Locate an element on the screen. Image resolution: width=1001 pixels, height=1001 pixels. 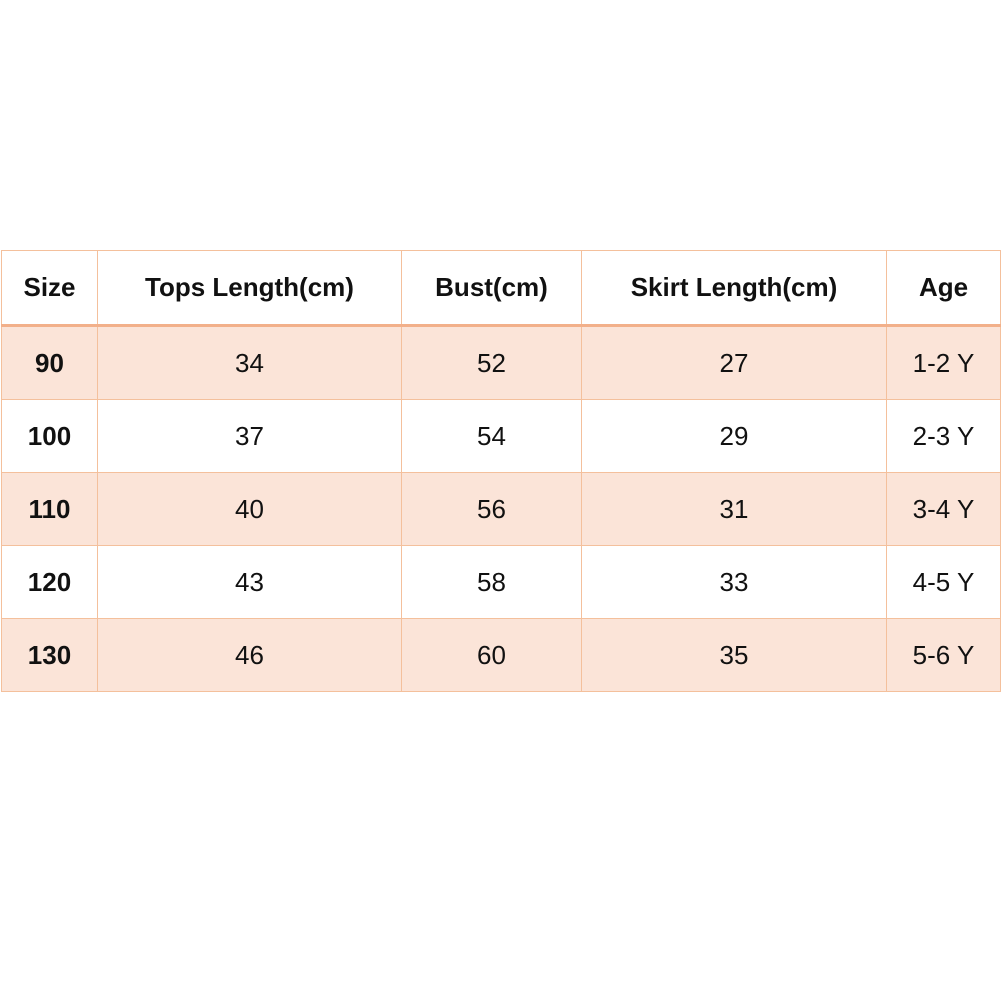
size-cell: 130 is located at coordinates (49, 655).